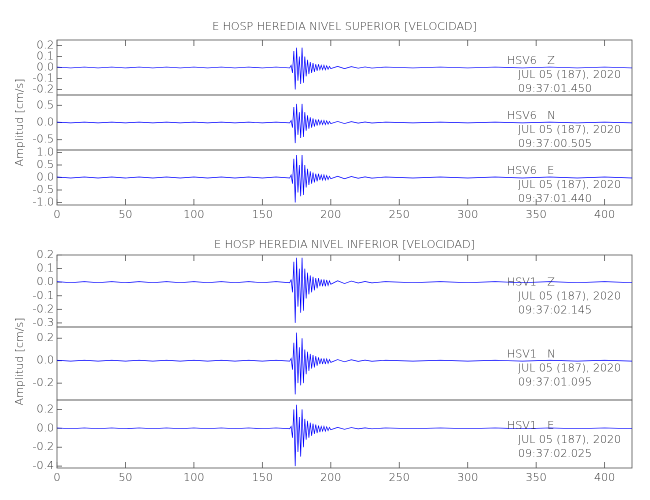  What do you see at coordinates (555, 143) in the screenshot?
I see `annotation: 09:37:00.505` at bounding box center [555, 143].